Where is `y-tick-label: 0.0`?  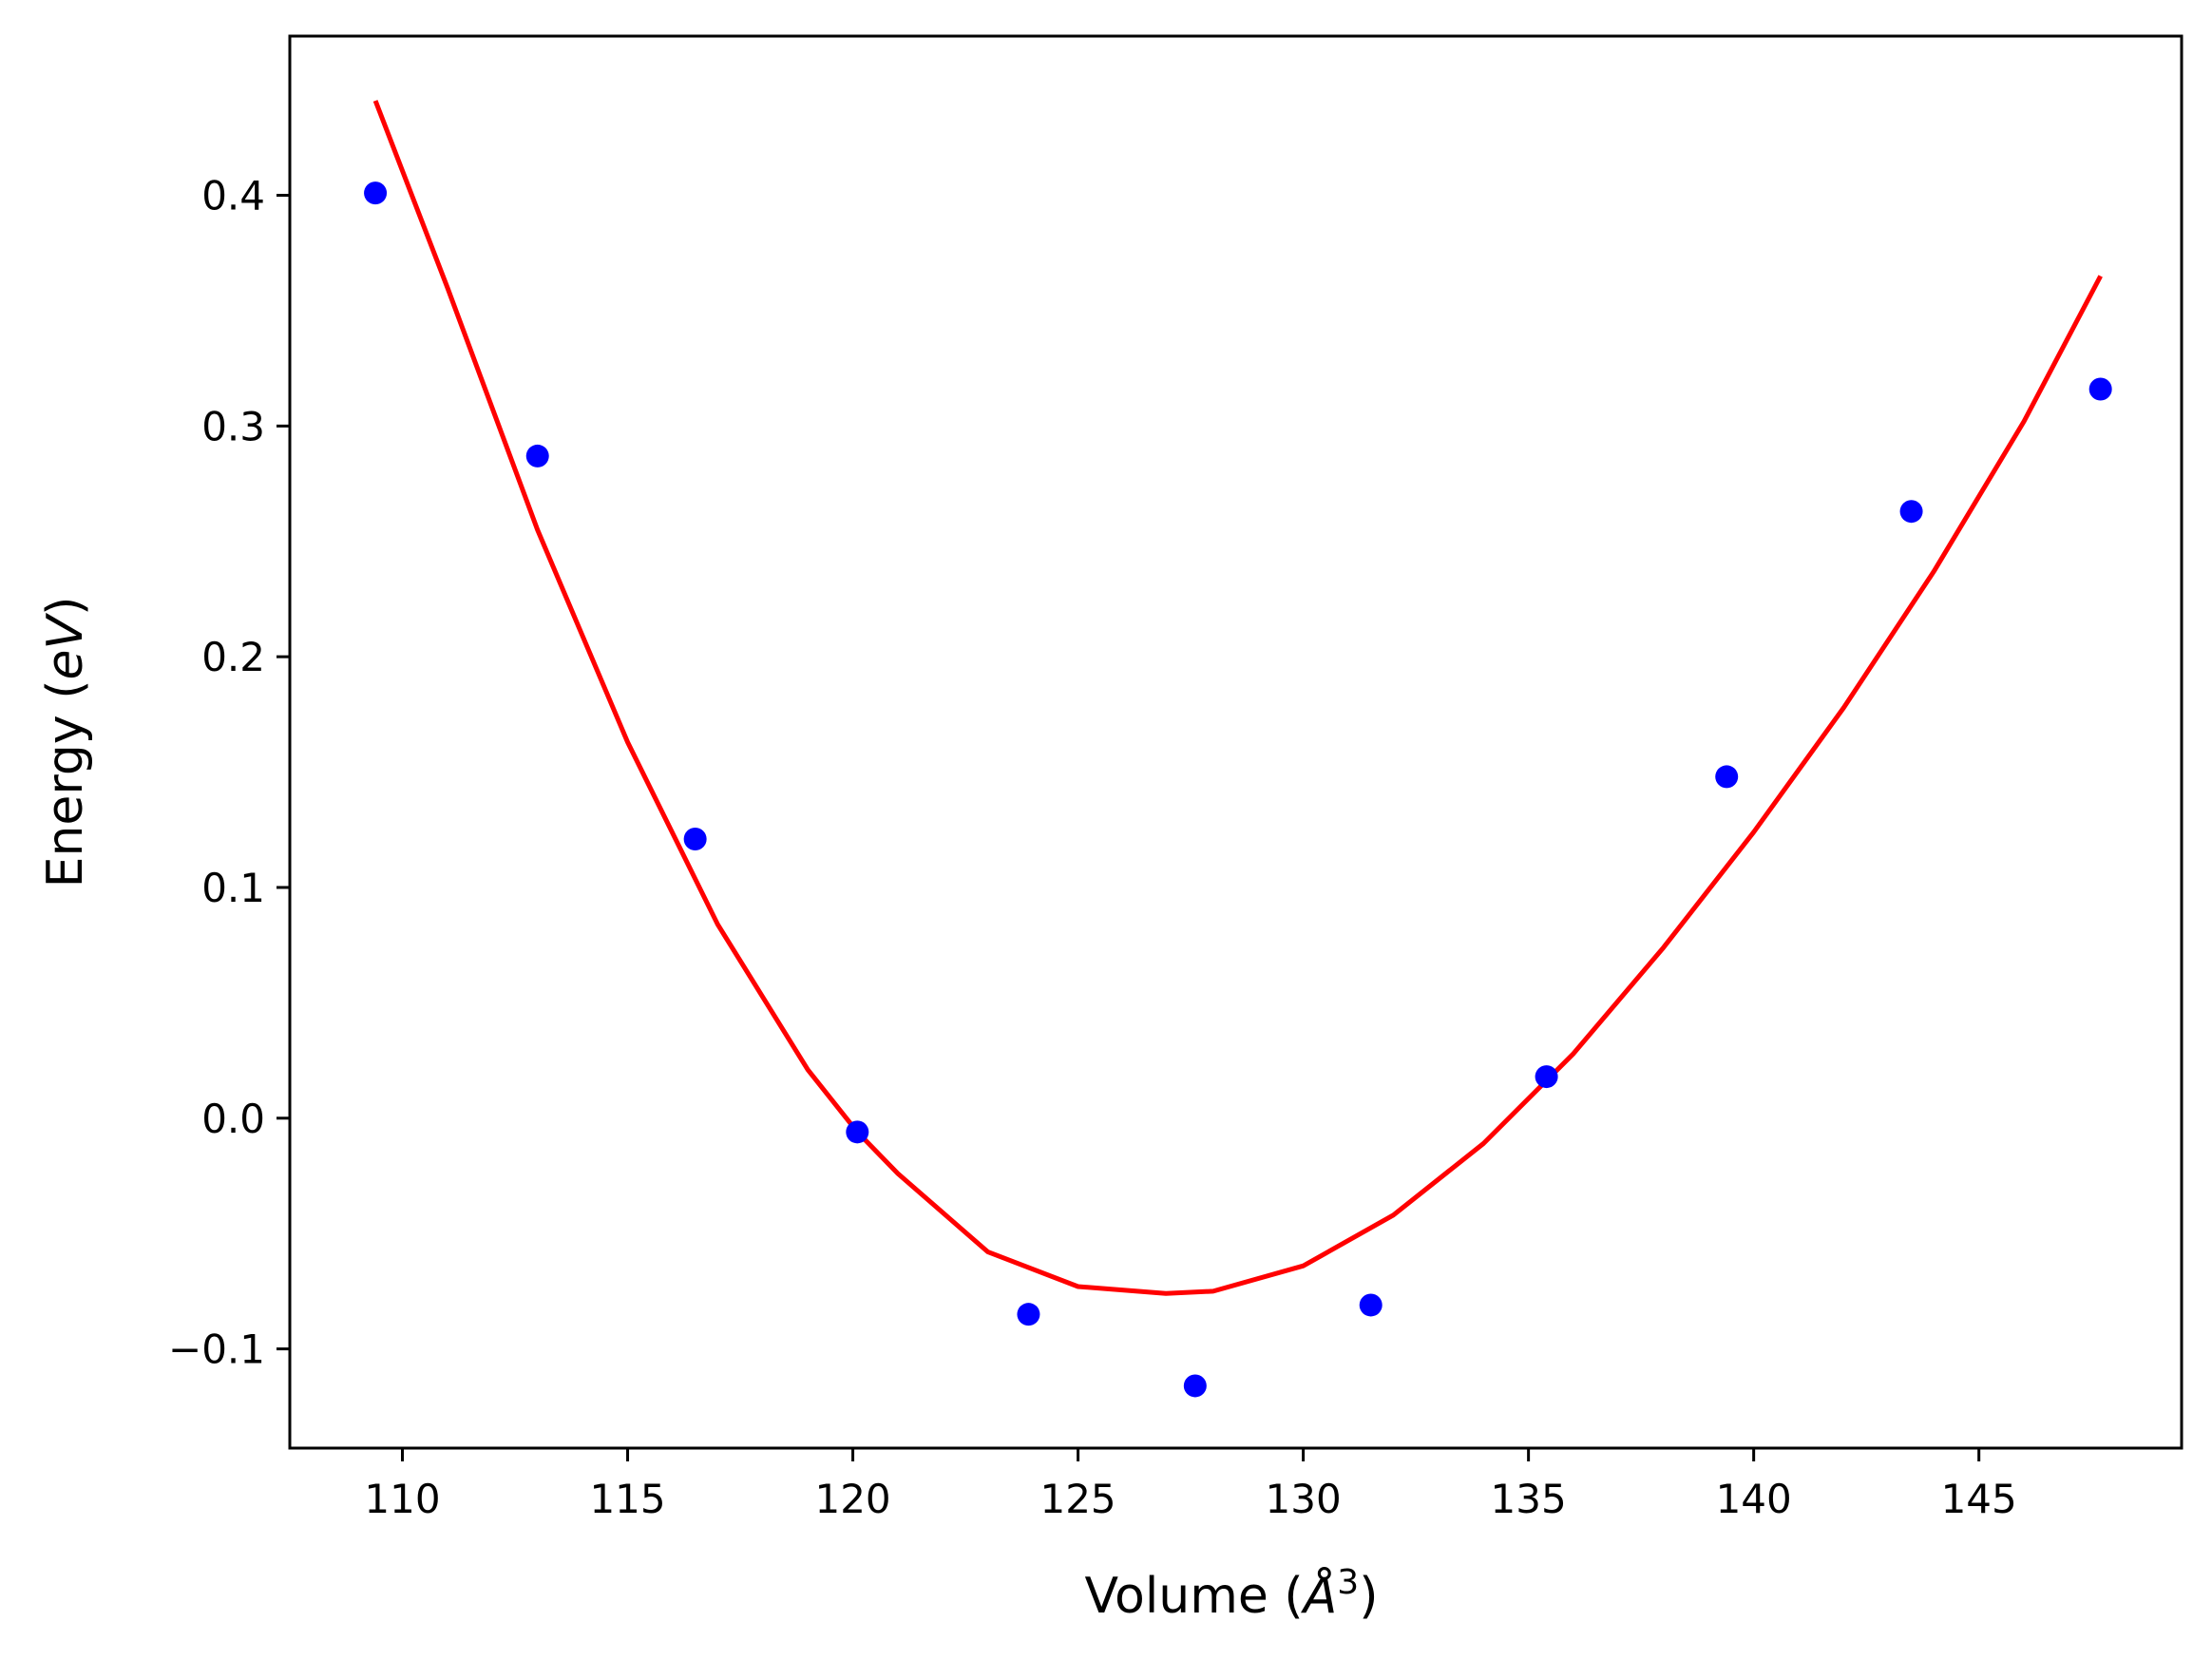
y-tick-label: 0.0 is located at coordinates (233, 1119).